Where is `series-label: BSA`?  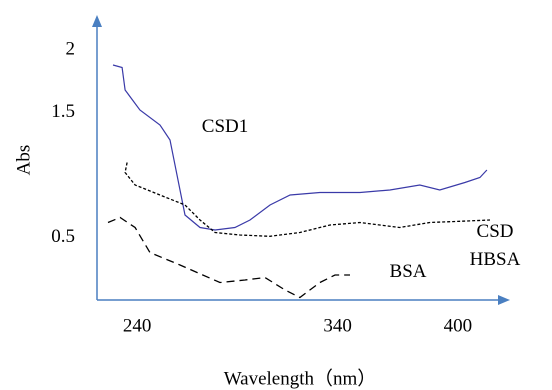 series-label: BSA is located at coordinates (408, 271).